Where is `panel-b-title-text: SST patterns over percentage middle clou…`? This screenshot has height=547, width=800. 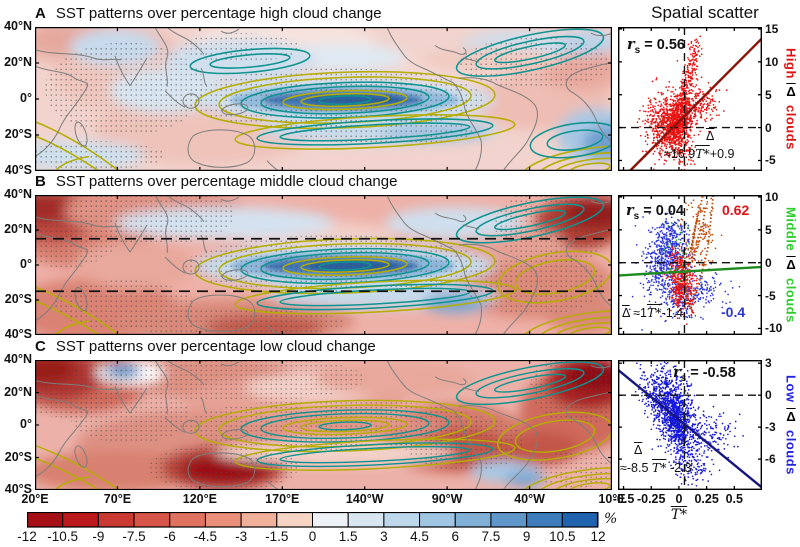
panel-b-title-text: SST patterns over percentage middle clou… is located at coordinates (226, 181).